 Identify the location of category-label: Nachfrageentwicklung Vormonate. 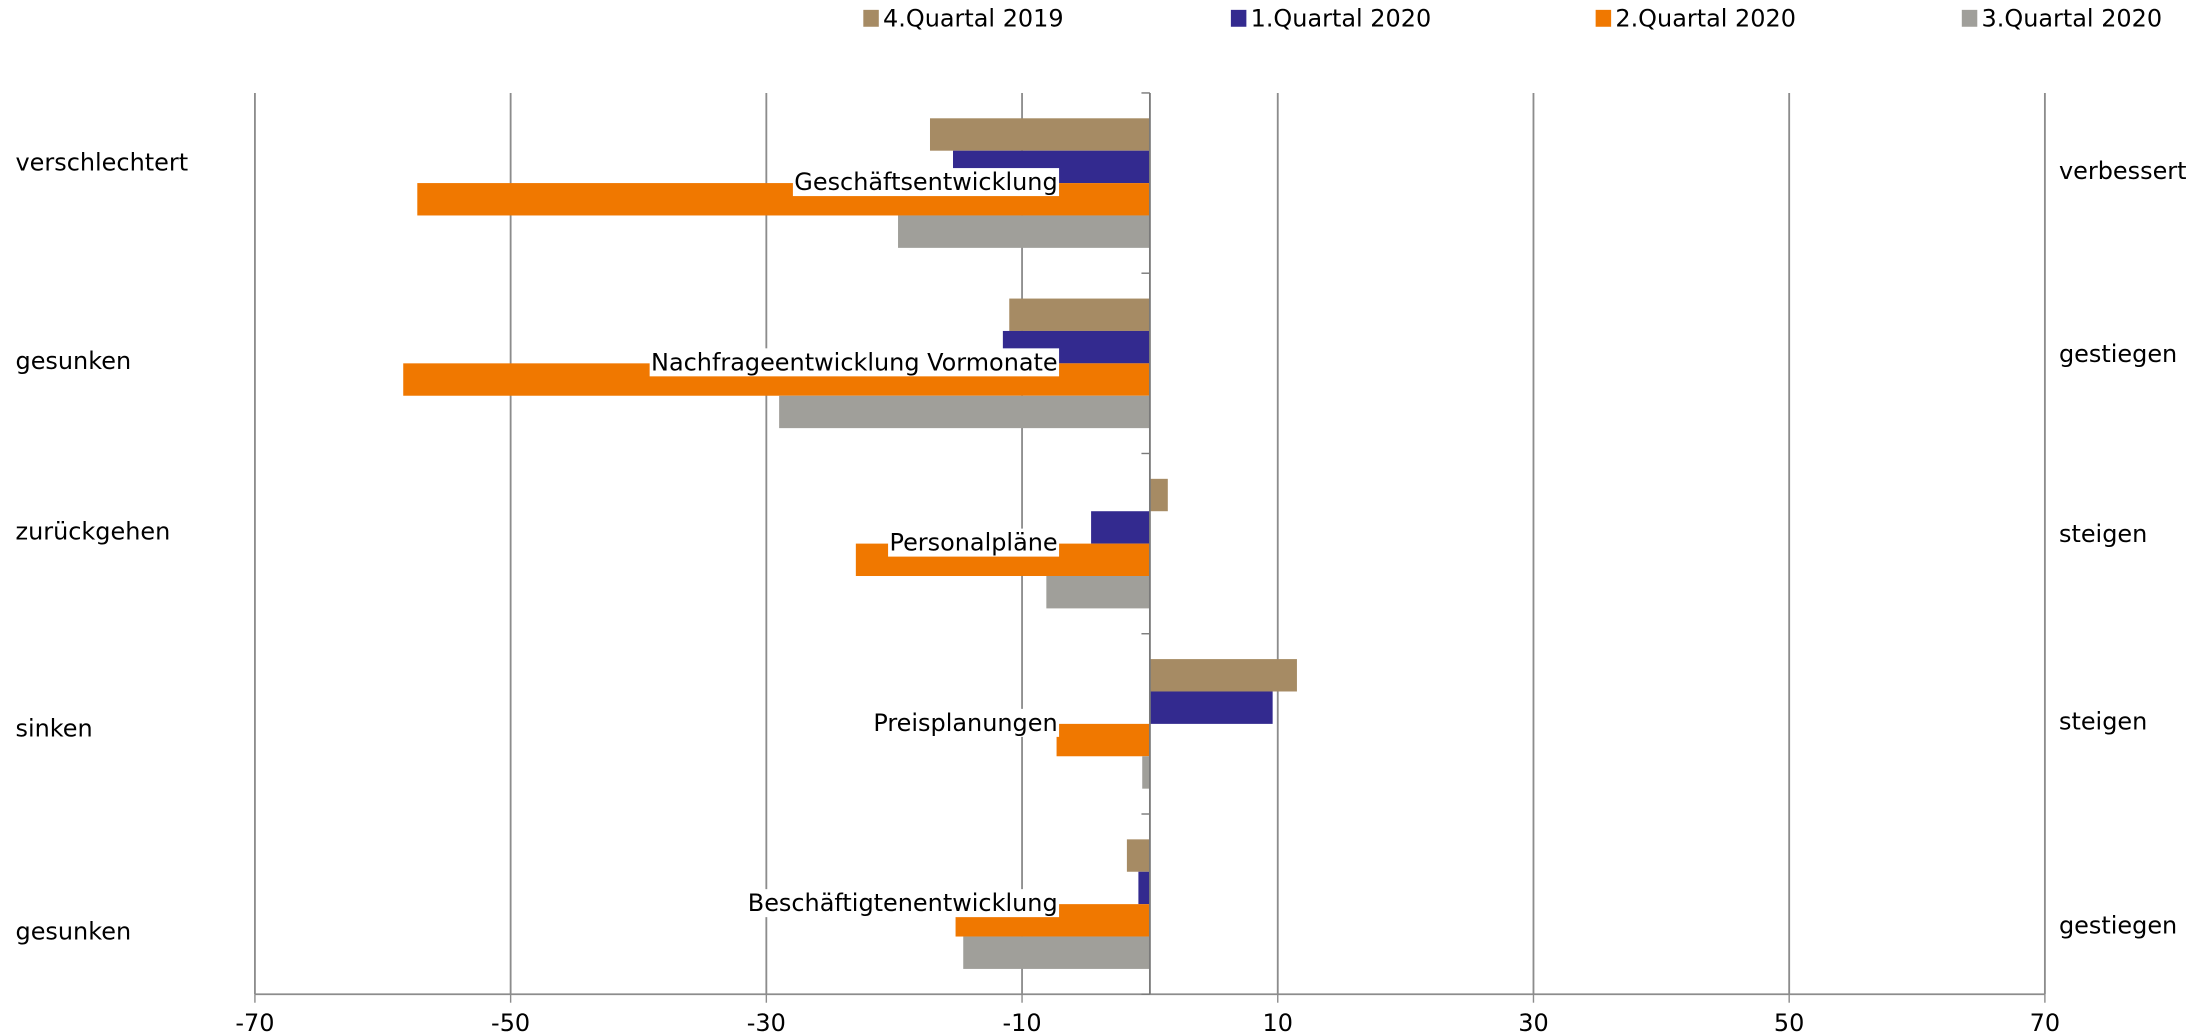
(854, 362).